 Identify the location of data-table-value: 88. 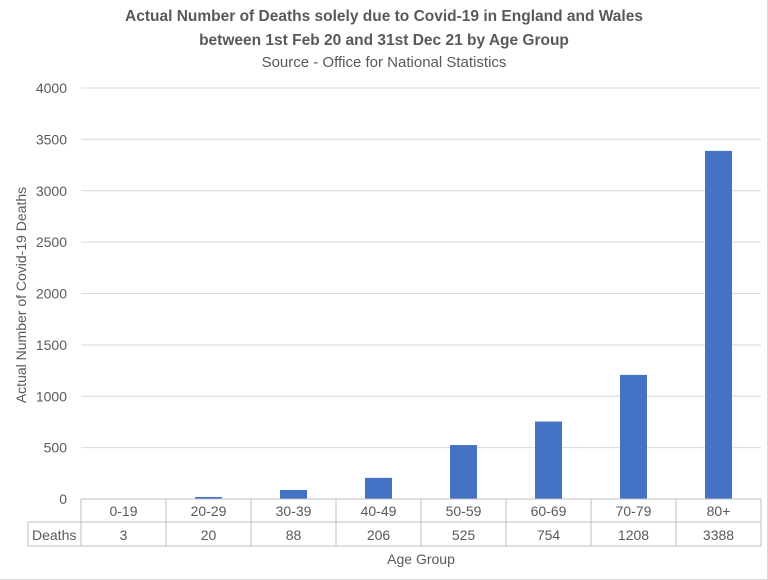
(294, 535).